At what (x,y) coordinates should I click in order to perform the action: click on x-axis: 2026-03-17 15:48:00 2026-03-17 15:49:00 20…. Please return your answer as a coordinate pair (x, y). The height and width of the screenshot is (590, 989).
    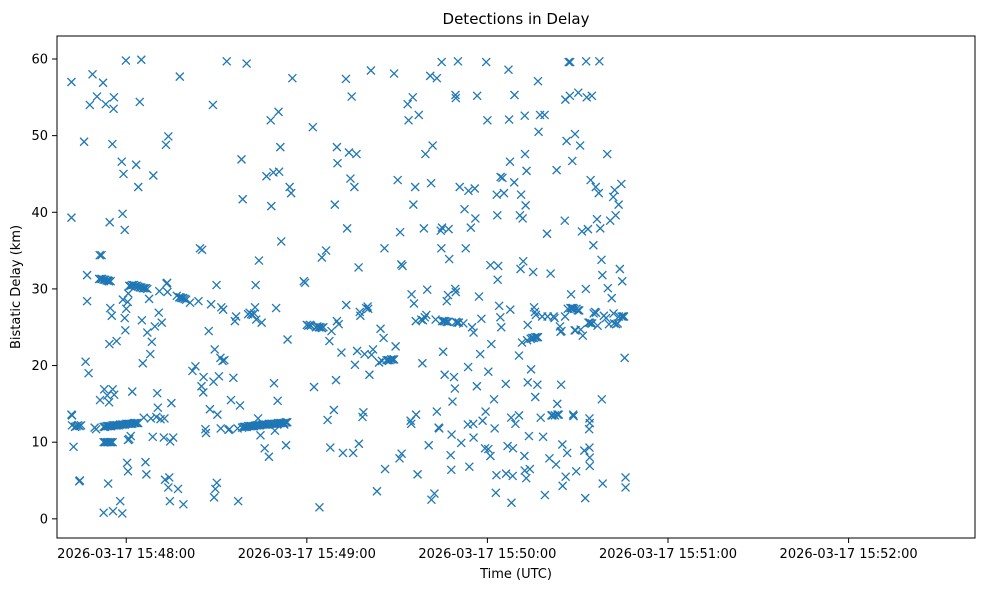
    Looking at the image, I should click on (487, 550).